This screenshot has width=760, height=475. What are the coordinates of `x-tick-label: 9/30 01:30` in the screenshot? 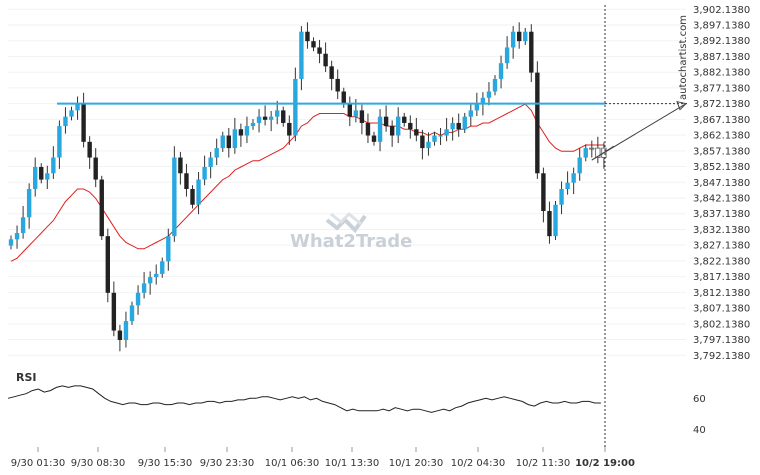 It's located at (38, 463).